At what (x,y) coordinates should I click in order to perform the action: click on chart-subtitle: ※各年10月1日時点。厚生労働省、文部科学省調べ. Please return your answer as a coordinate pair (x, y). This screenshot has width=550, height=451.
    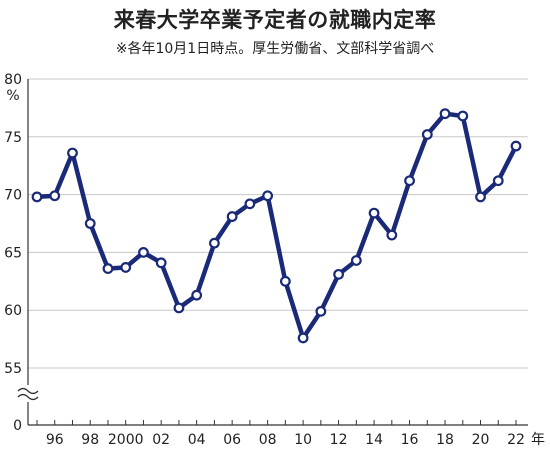
    Looking at the image, I should click on (275, 49).